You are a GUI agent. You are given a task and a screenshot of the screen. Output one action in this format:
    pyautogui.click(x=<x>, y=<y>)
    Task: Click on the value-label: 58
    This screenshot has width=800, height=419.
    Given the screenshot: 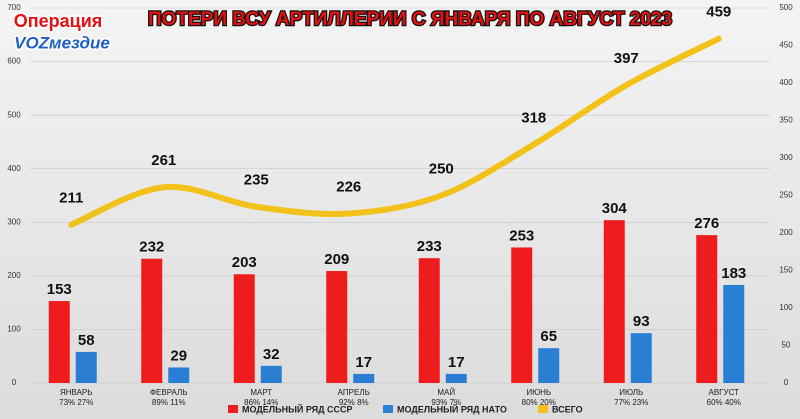 What is the action you would take?
    pyautogui.click(x=86, y=340)
    